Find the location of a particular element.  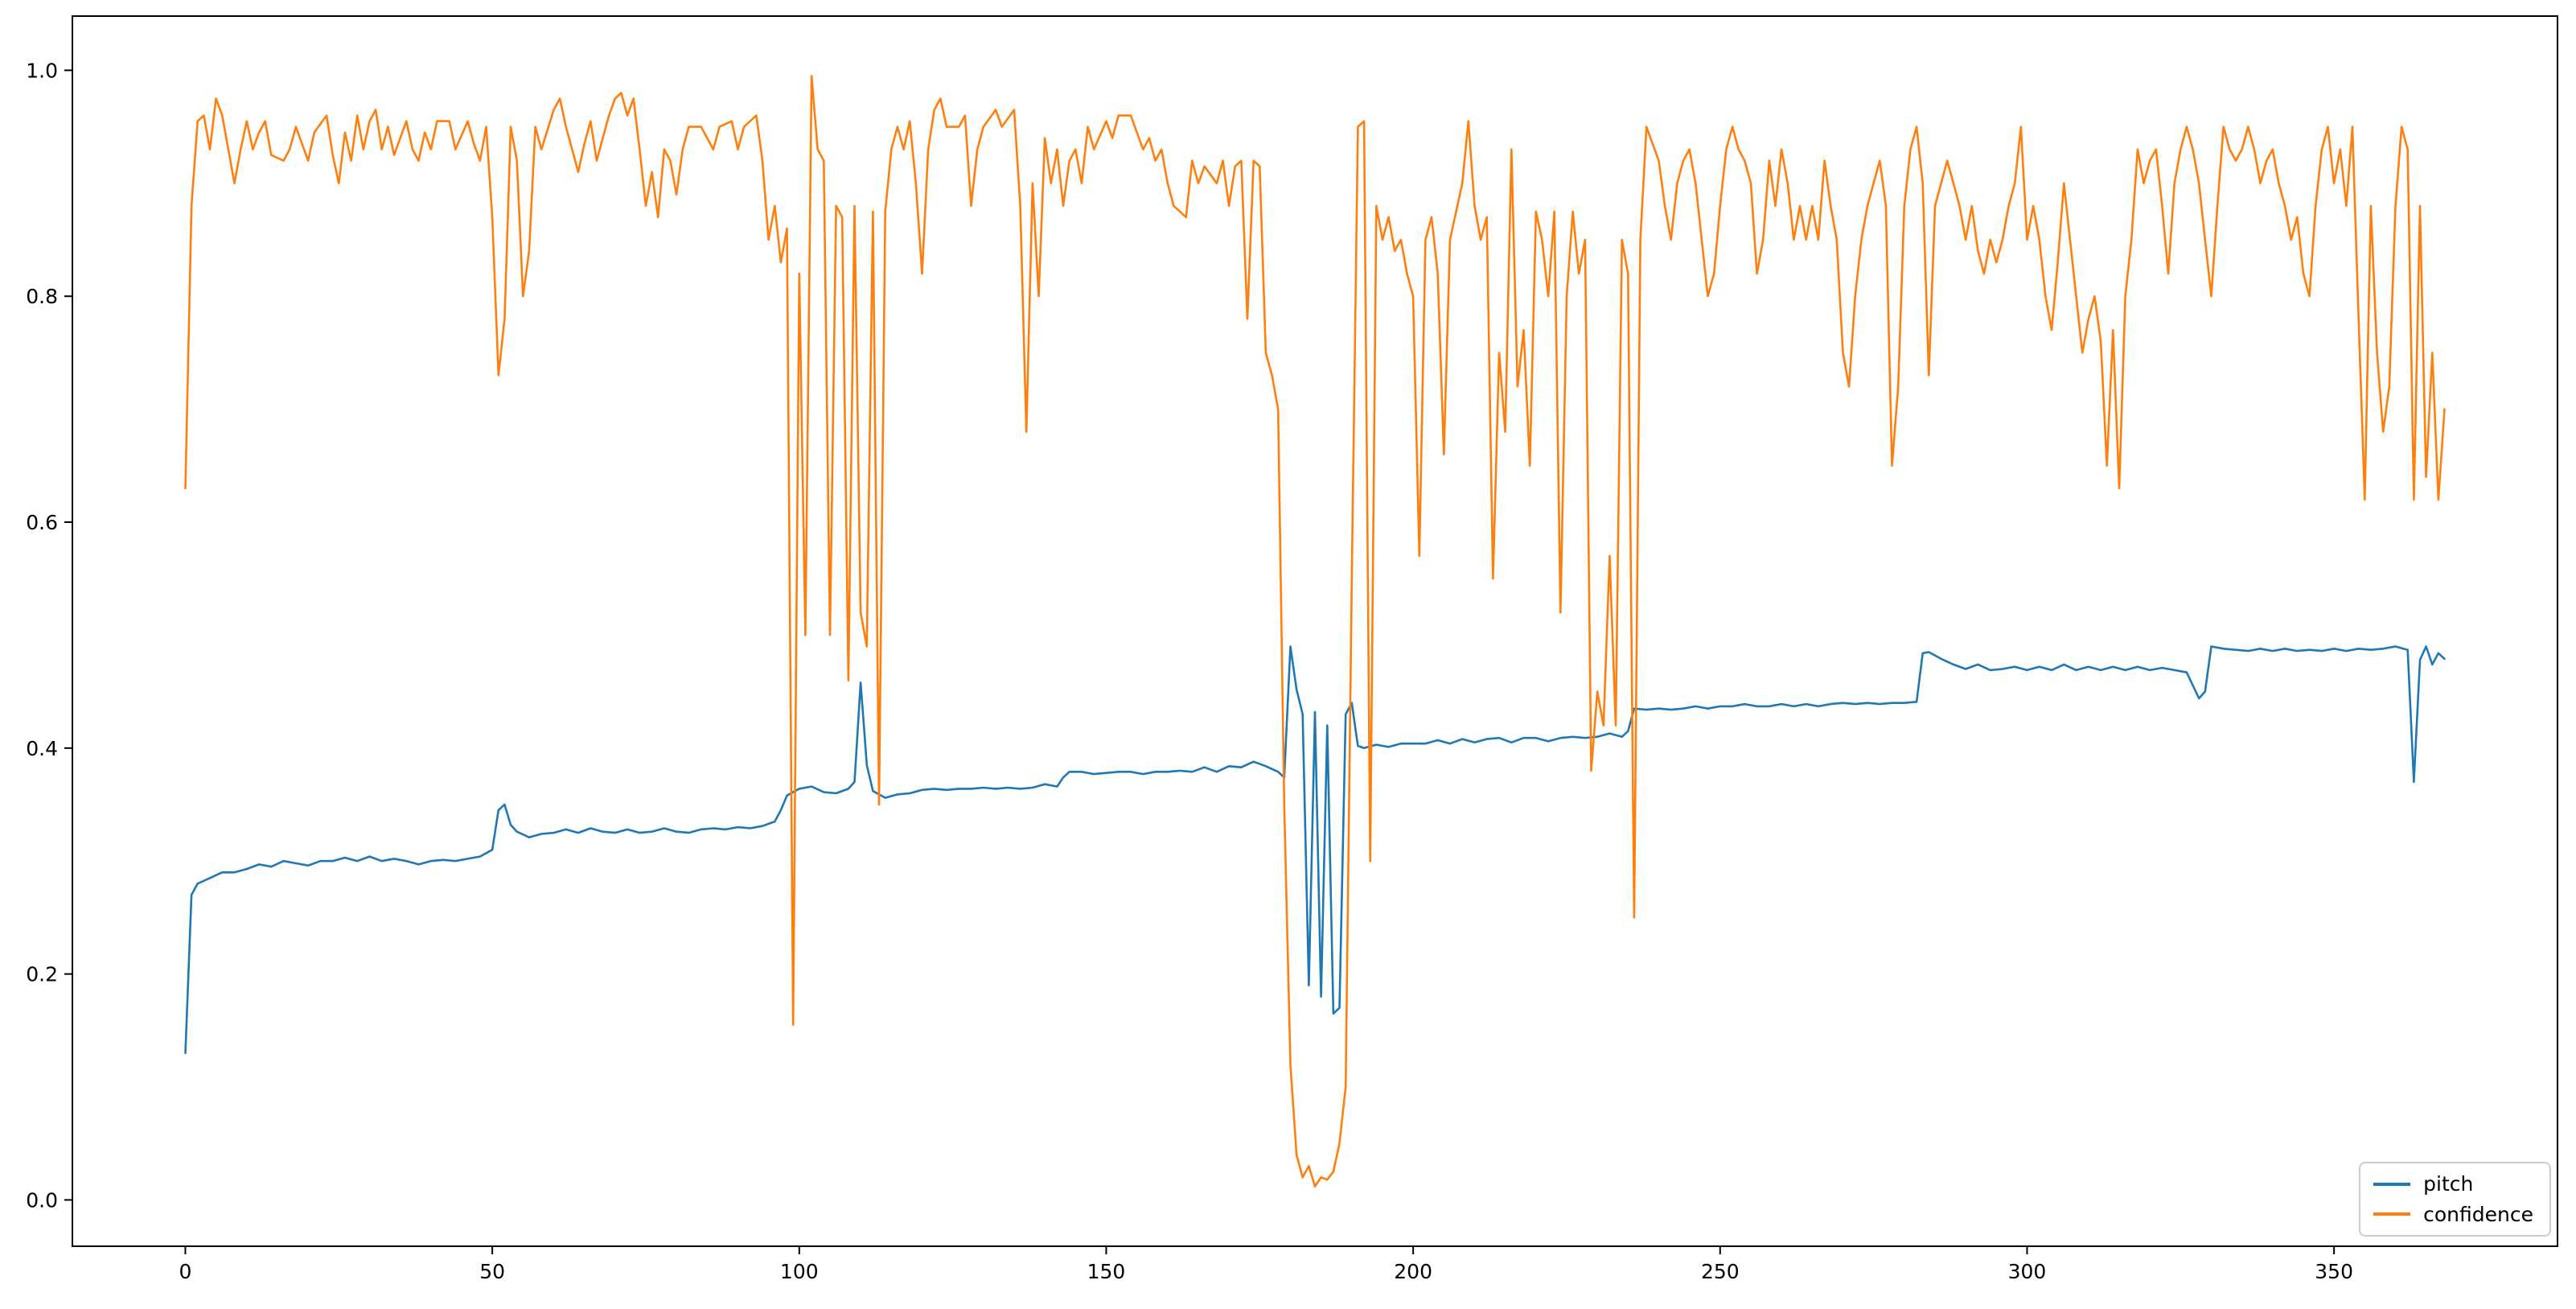

y-axis-tick-label: 0.8 is located at coordinates (42, 296).